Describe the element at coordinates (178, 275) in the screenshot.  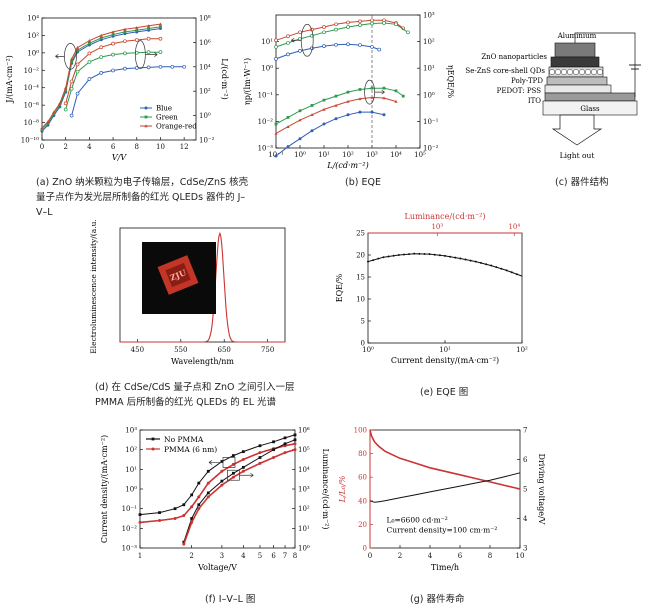
I see `inset-led-center` at that location.